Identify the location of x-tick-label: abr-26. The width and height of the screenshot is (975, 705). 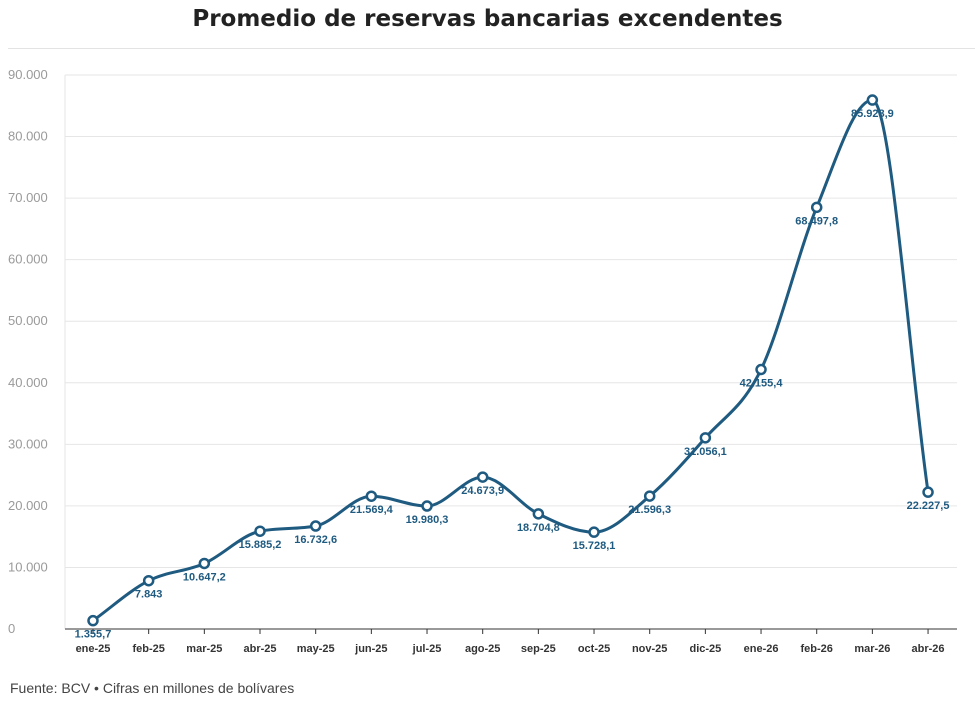
(928, 649).